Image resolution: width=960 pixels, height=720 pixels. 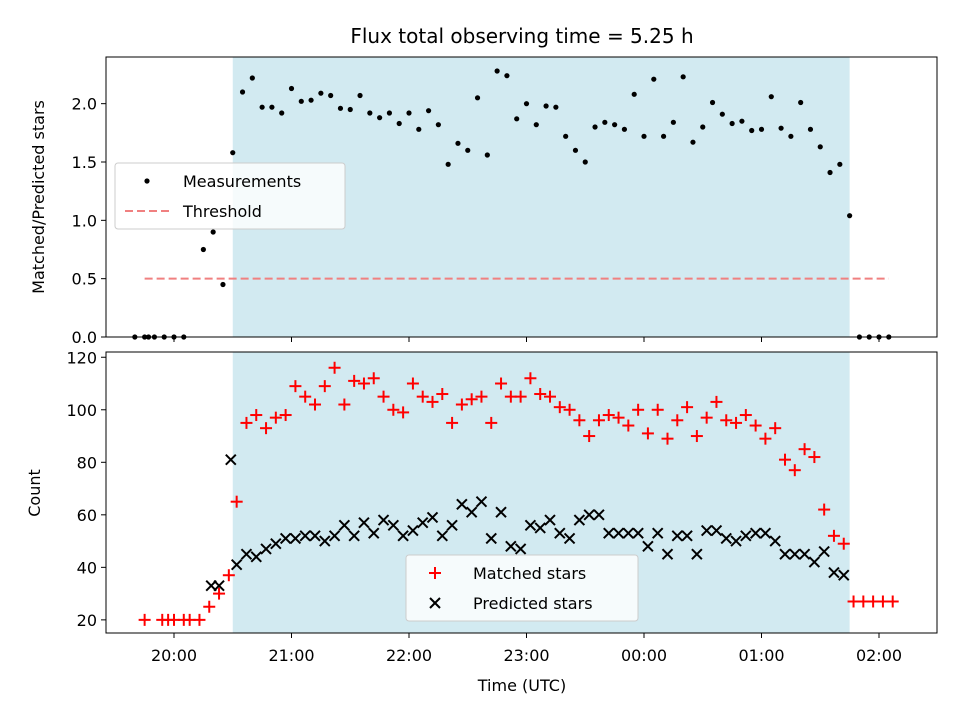 I want to click on legend-matched-marker, so click(x=435, y=573).